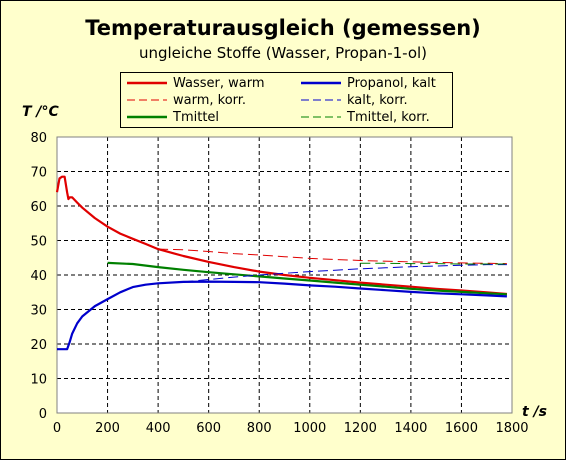  What do you see at coordinates (345, 273) in the screenshot?
I see `series-line-kalt-korr` at bounding box center [345, 273].